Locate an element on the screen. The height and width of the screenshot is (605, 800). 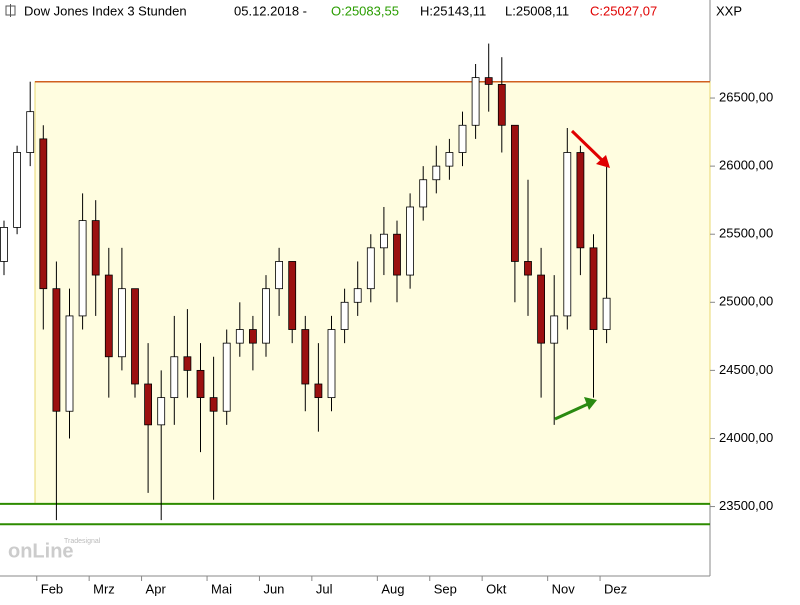
header-title: Dow Jones Index 3 Stunden is located at coordinates (105, 10).